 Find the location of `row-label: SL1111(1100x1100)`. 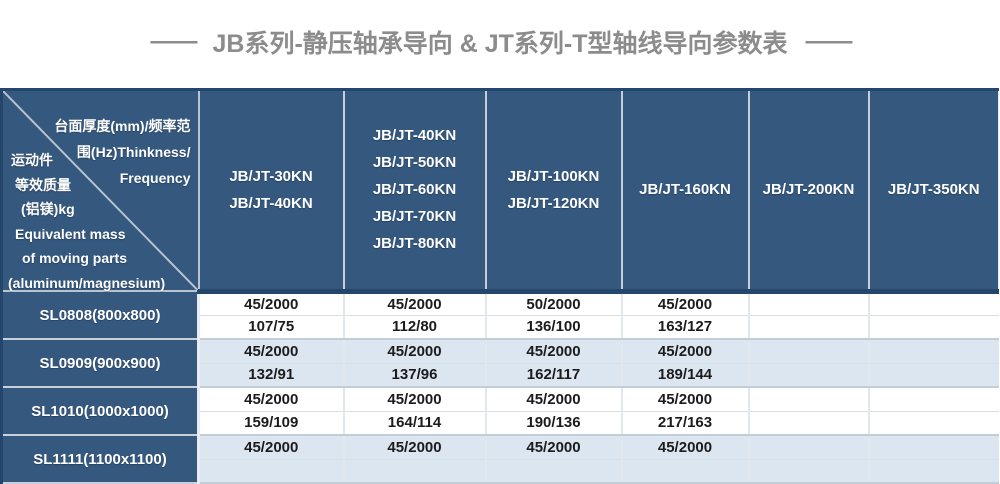

row-label: SL1111(1100x1100) is located at coordinates (100, 459).